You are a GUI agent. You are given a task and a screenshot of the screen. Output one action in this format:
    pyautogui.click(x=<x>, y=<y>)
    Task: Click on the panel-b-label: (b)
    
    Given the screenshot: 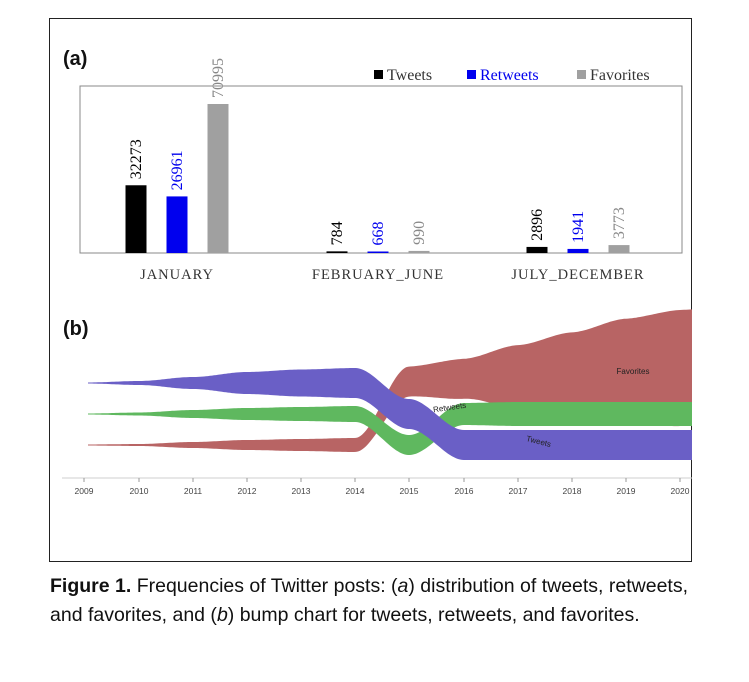 What is the action you would take?
    pyautogui.click(x=76, y=329)
    